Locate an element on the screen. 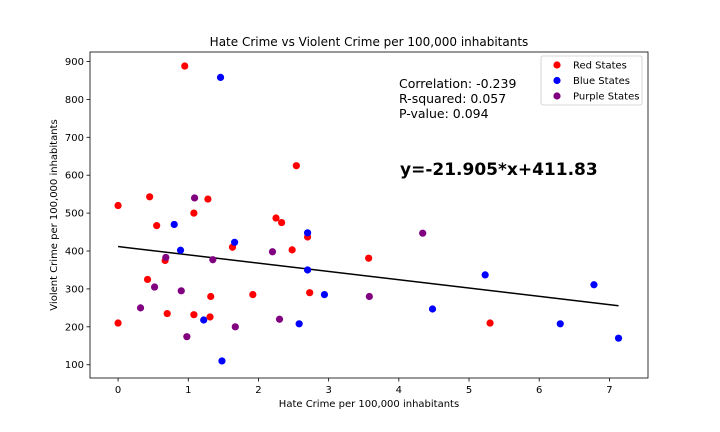 This screenshot has height=432, width=720. legend-items: Red States Blue States Purple States is located at coordinates (596, 82).